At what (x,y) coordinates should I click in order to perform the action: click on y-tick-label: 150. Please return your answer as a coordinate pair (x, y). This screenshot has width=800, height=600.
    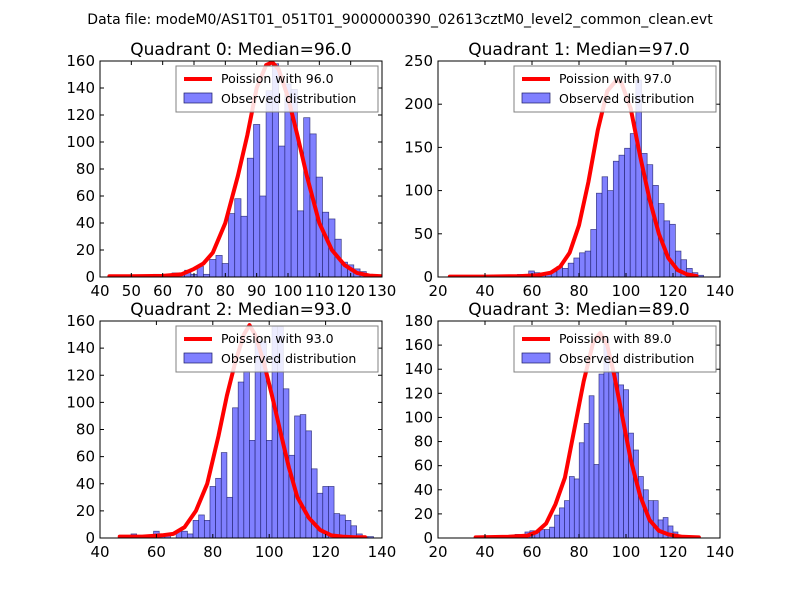
    Looking at the image, I should click on (418, 147).